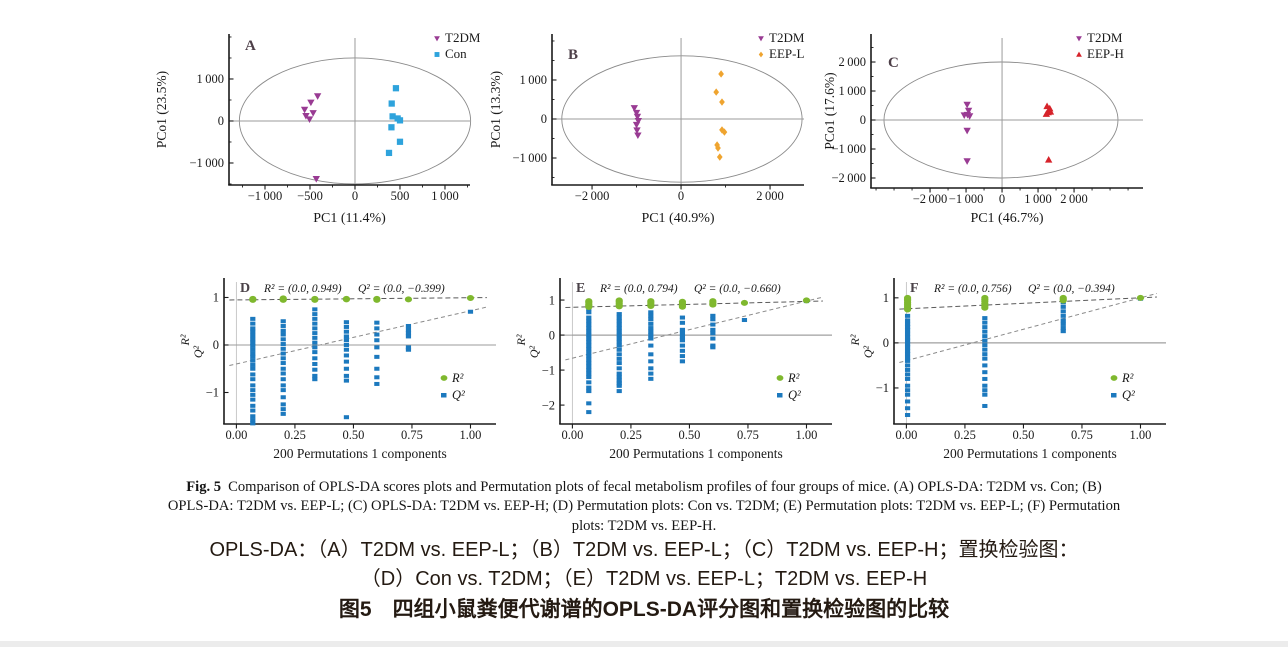 This screenshot has width=1288, height=647. What do you see at coordinates (580, 288) in the screenshot?
I see `panel-letter: E` at bounding box center [580, 288].